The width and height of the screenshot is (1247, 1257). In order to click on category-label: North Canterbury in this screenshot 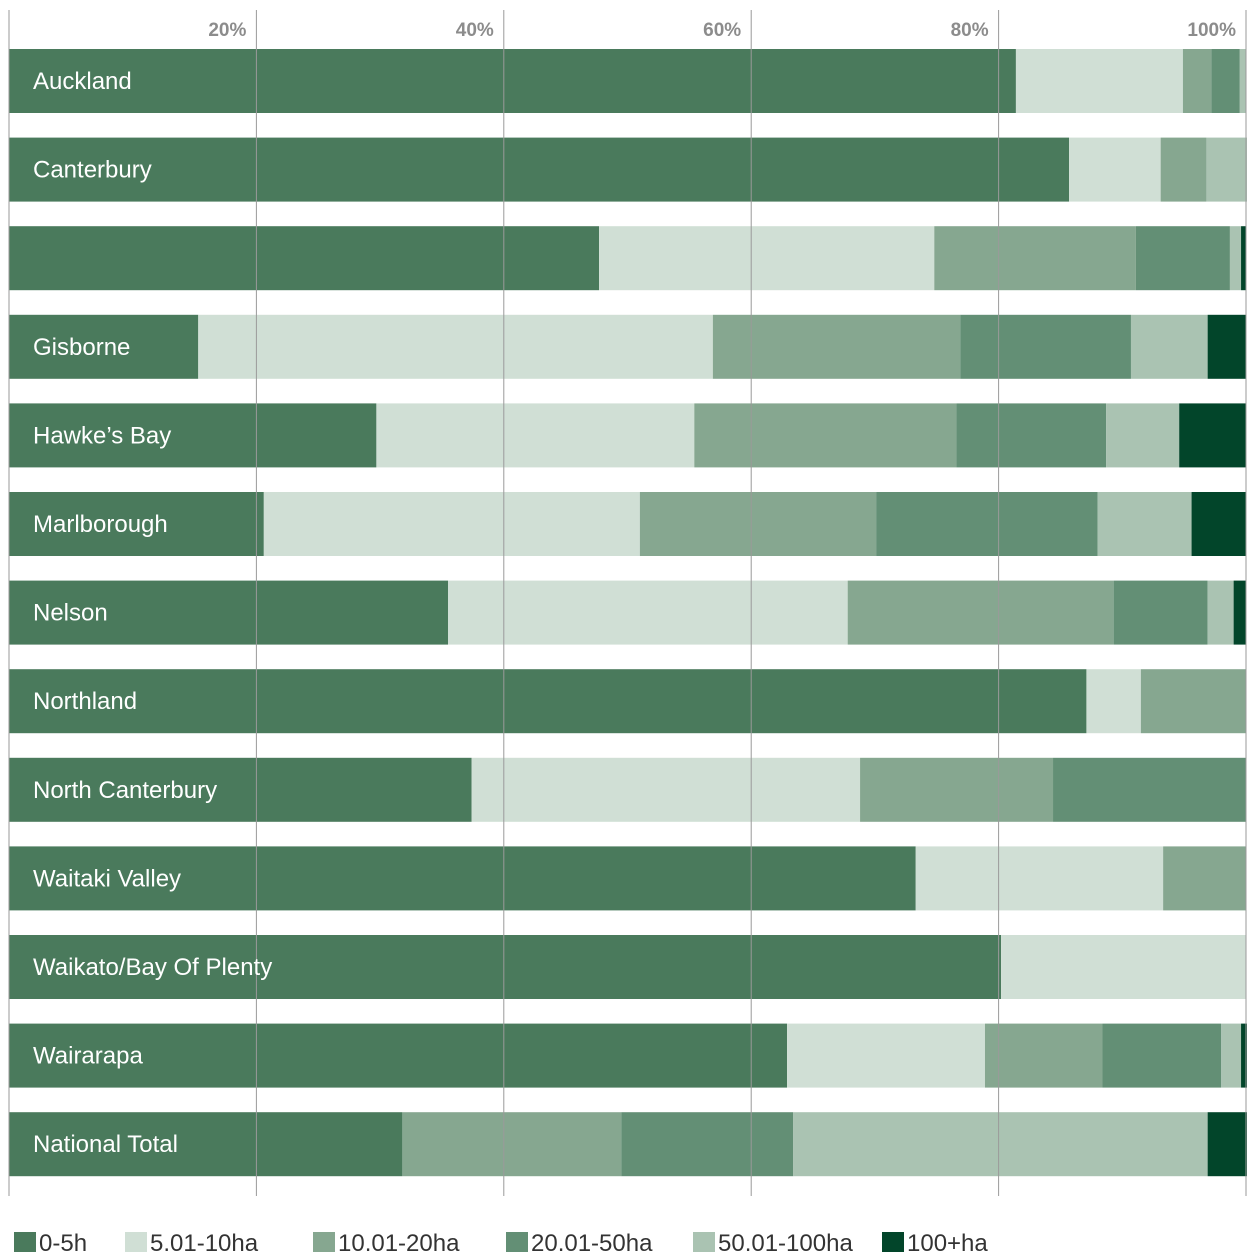, I will do `click(125, 790)`.